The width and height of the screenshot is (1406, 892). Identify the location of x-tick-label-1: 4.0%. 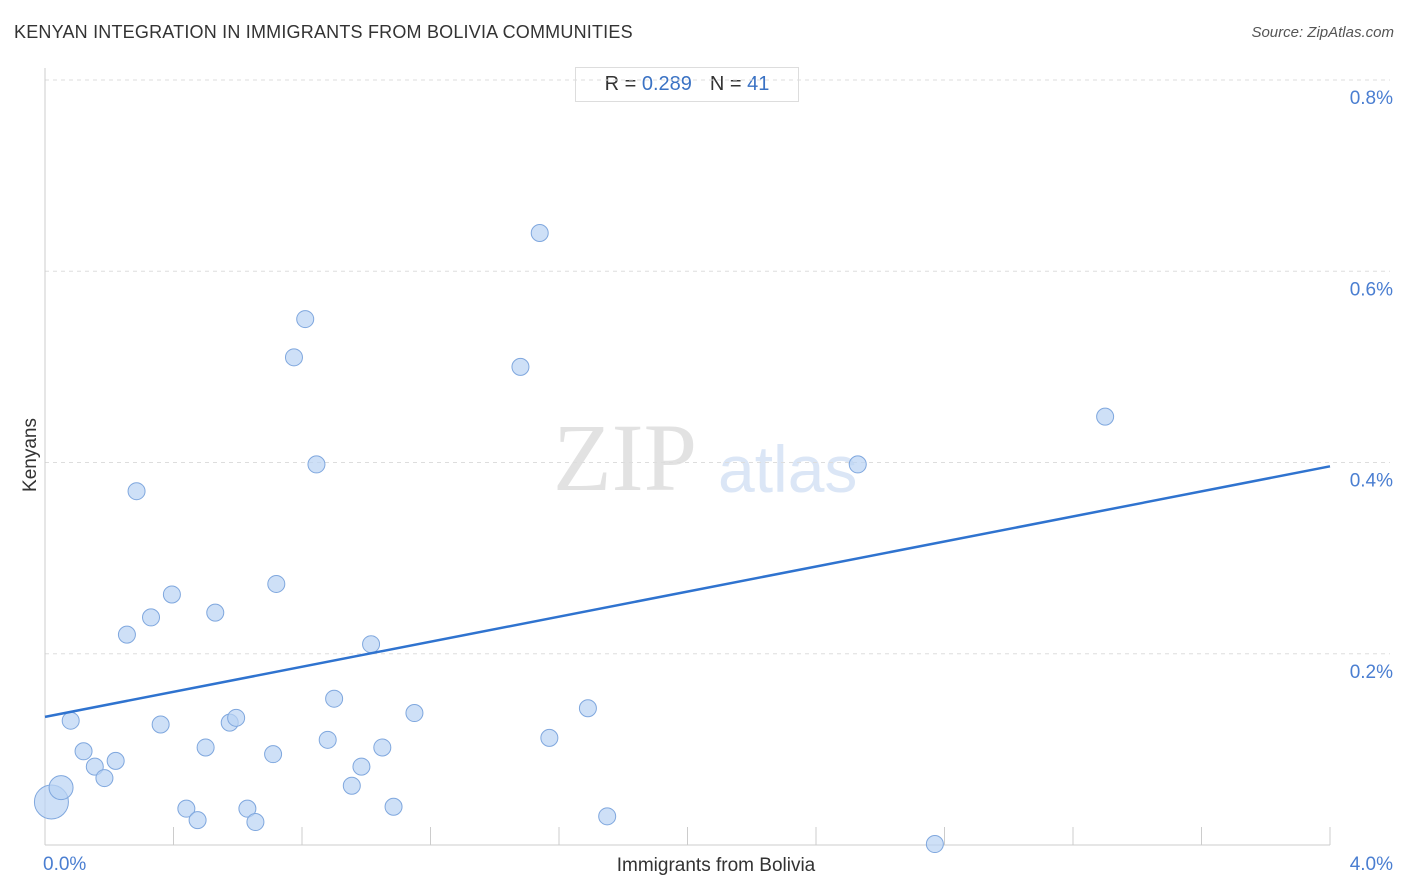
(1371, 864).